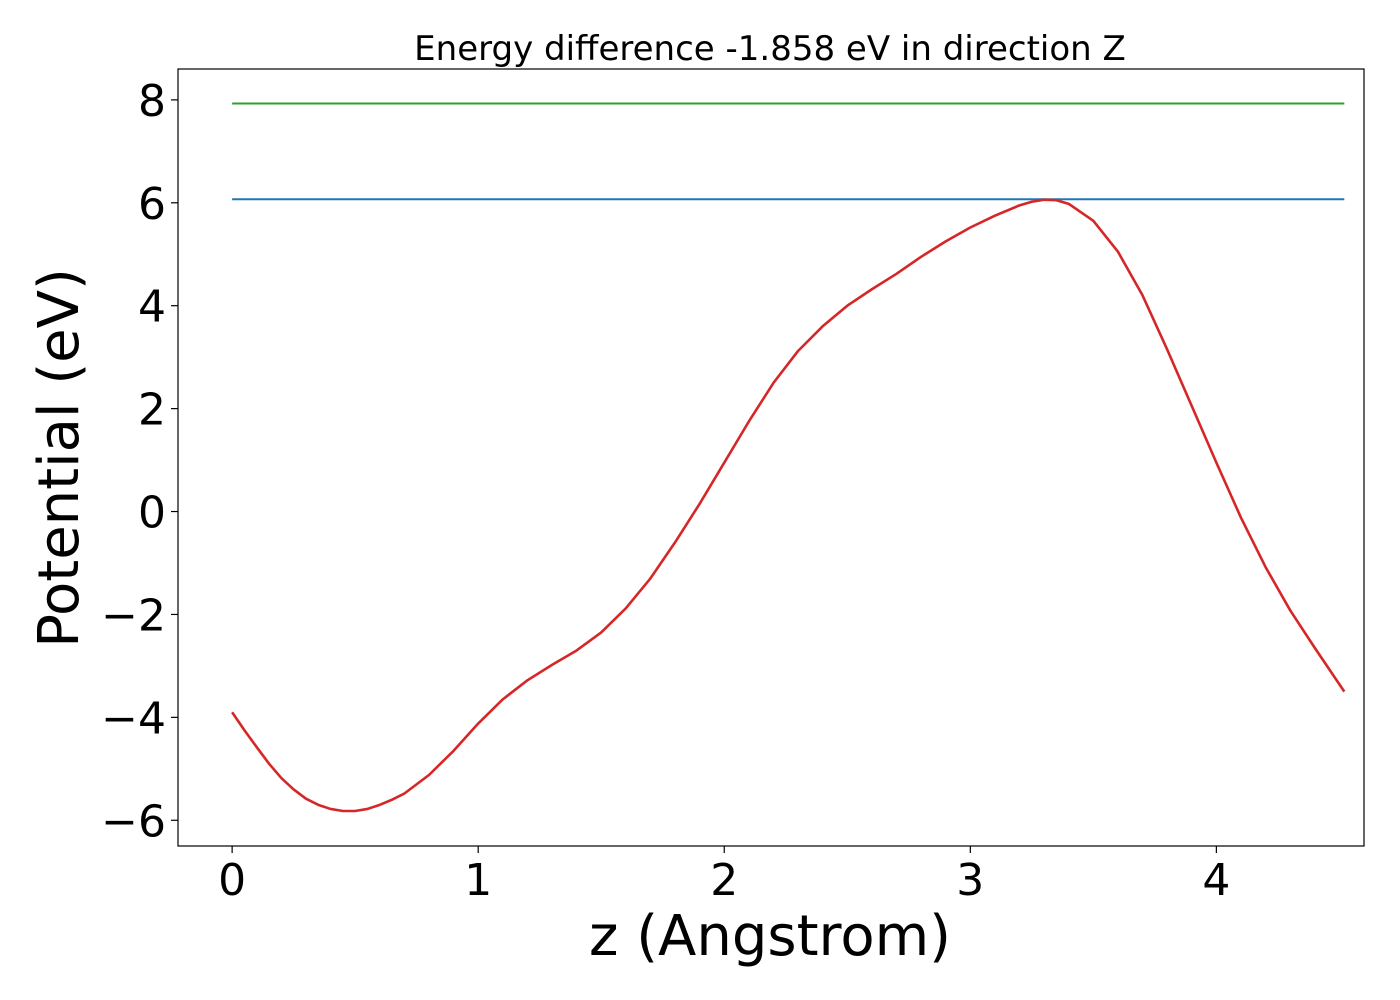 The height and width of the screenshot is (1000, 1400). I want to click on y-tick-label: 2, so click(152, 410).